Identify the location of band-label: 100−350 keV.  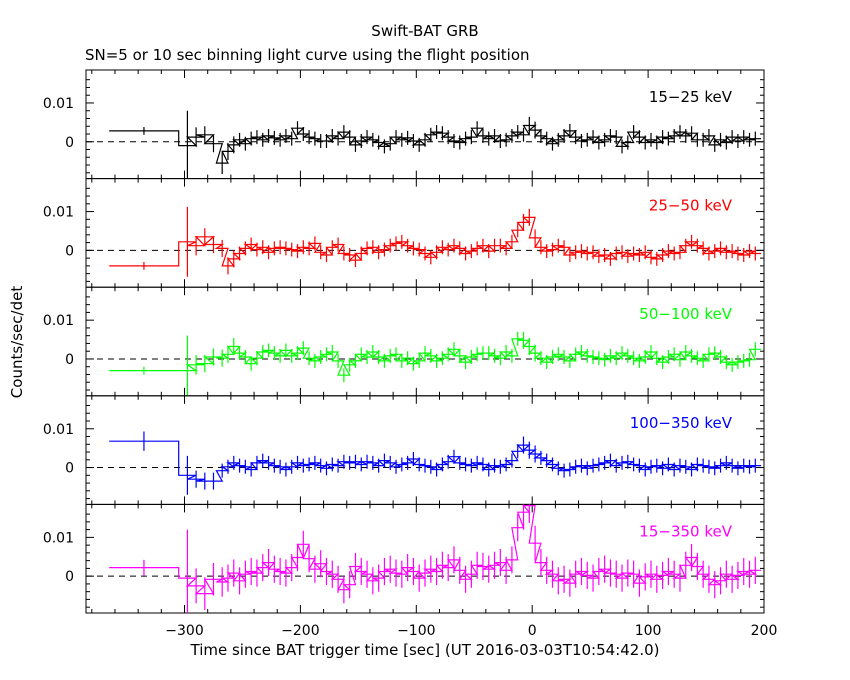
(681, 423).